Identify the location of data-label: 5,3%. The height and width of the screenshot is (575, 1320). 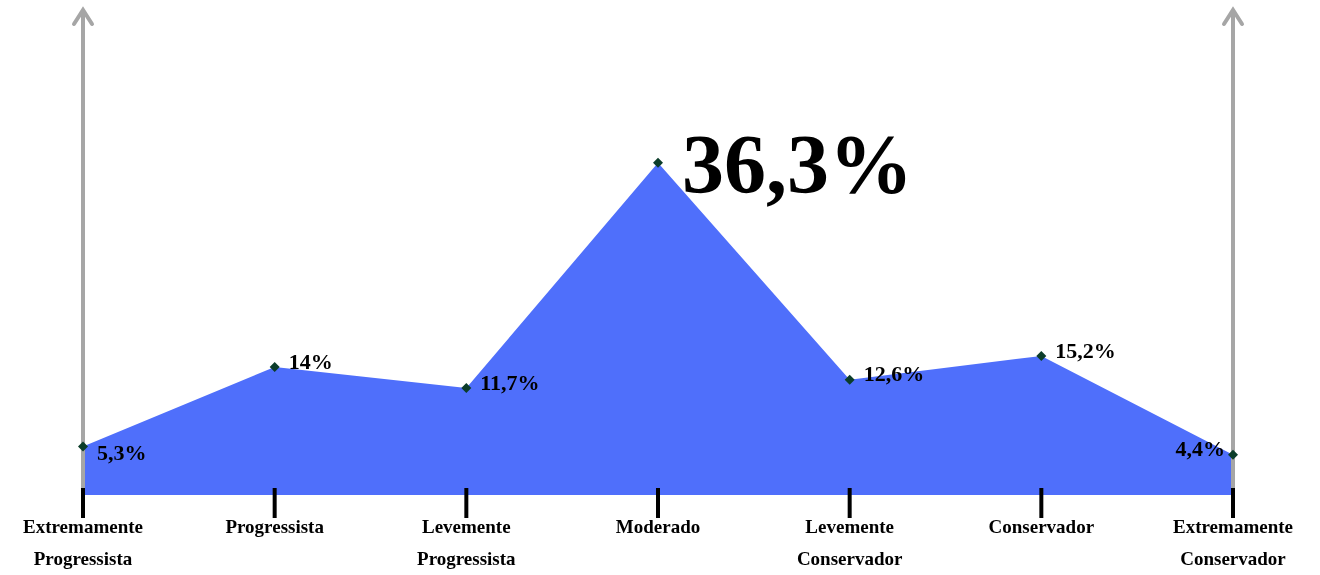
(122, 453).